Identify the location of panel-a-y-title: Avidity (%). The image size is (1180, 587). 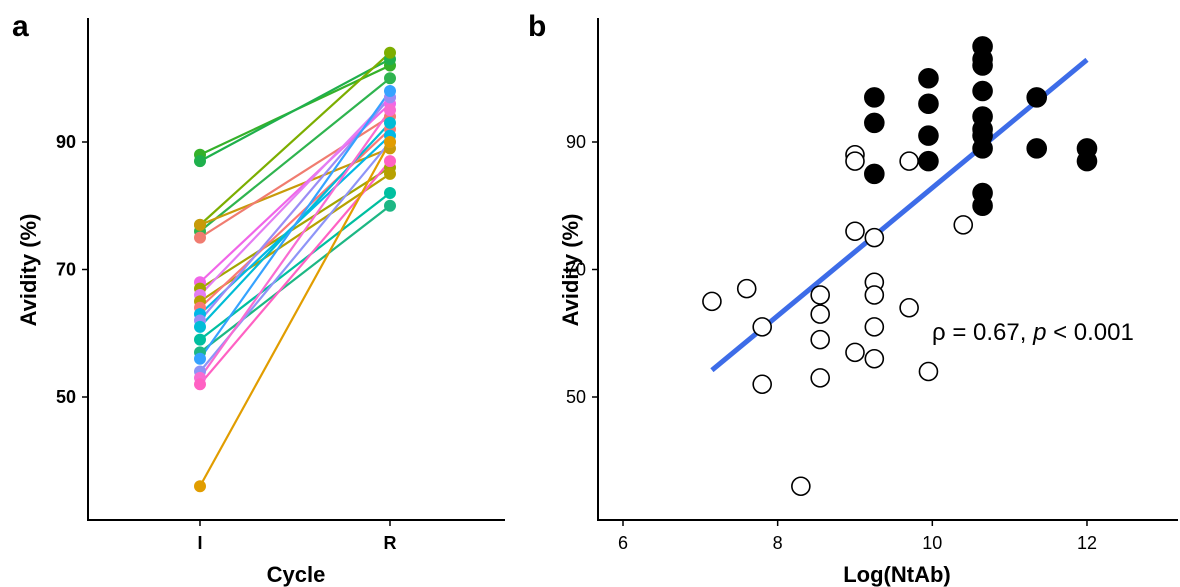
(28, 270).